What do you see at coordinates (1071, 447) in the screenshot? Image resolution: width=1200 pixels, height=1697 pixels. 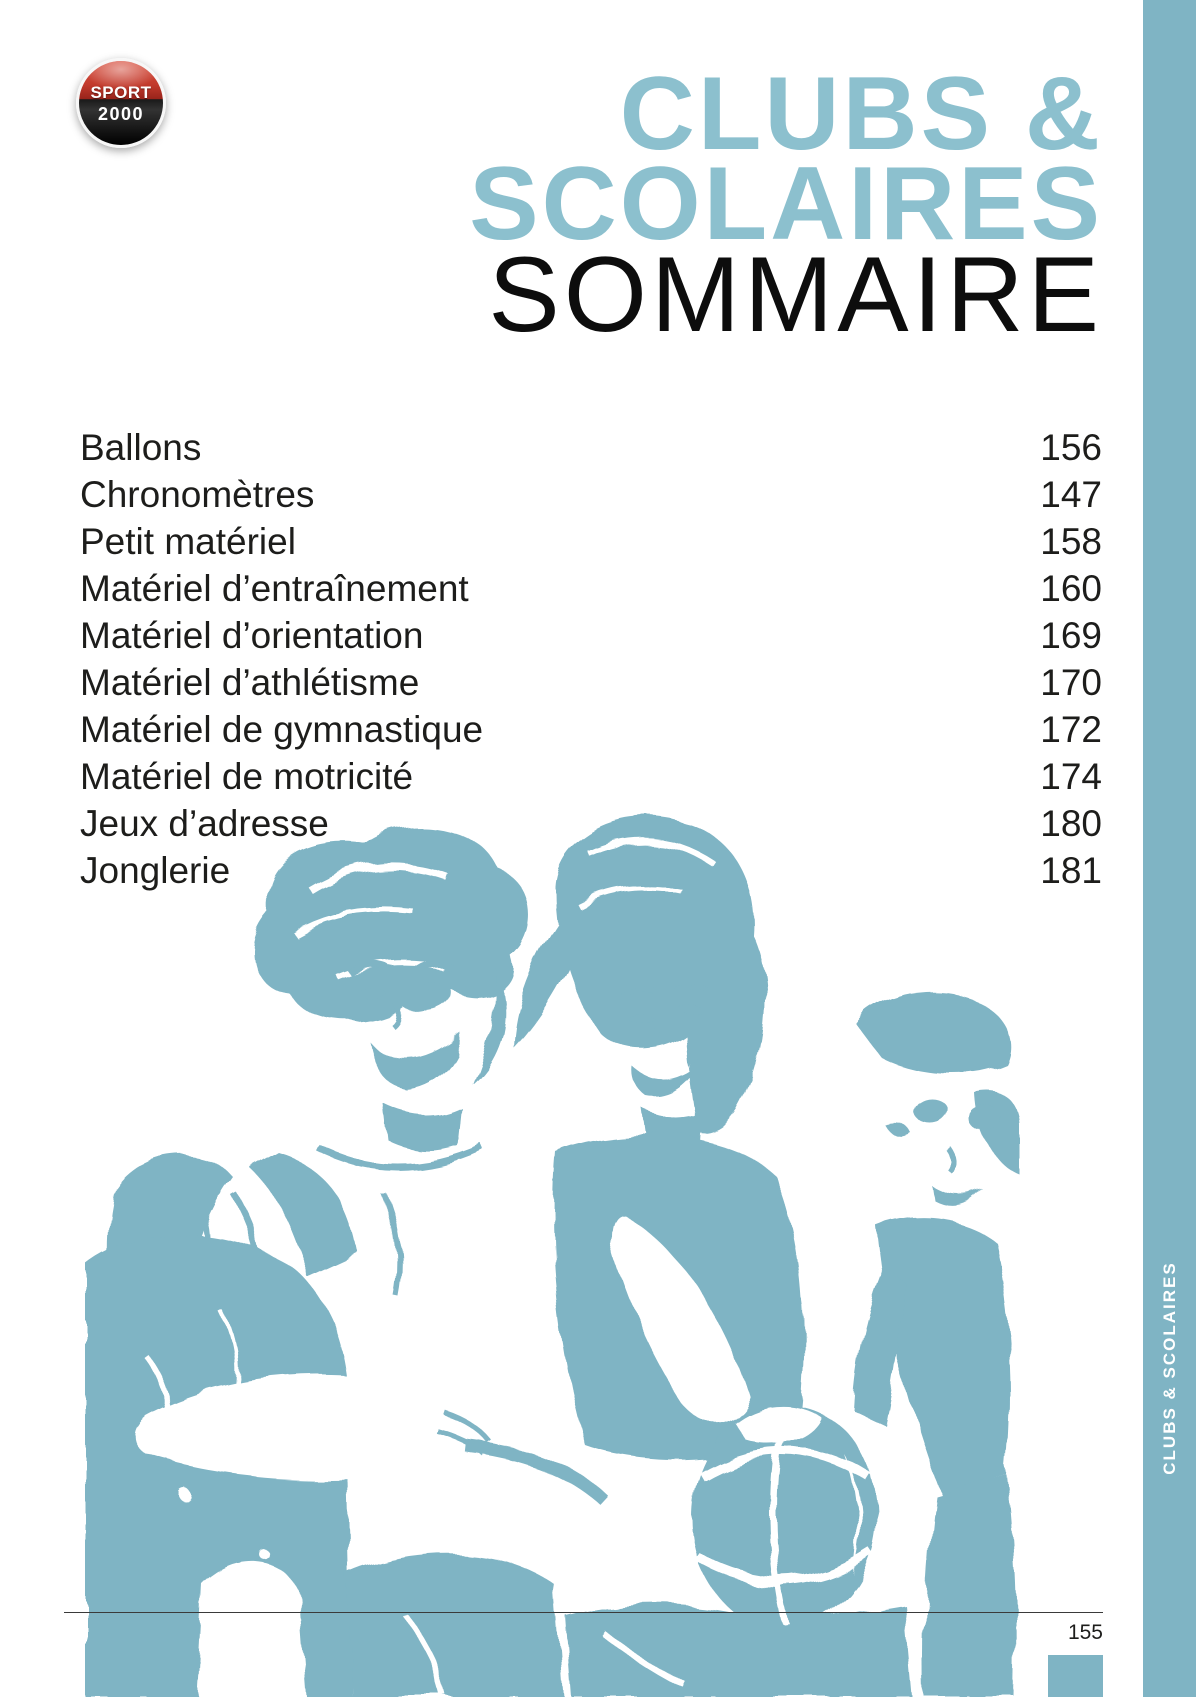 I see `toc-entry-page: 156` at bounding box center [1071, 447].